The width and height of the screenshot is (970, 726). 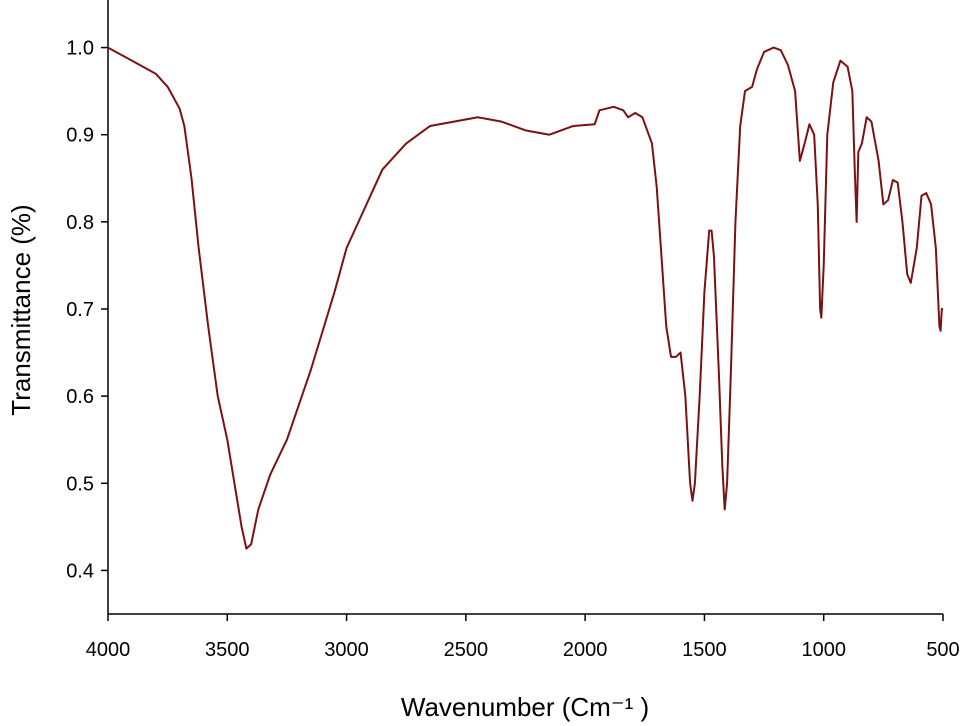 I want to click on x-tick-label: 2000, so click(x=585, y=650).